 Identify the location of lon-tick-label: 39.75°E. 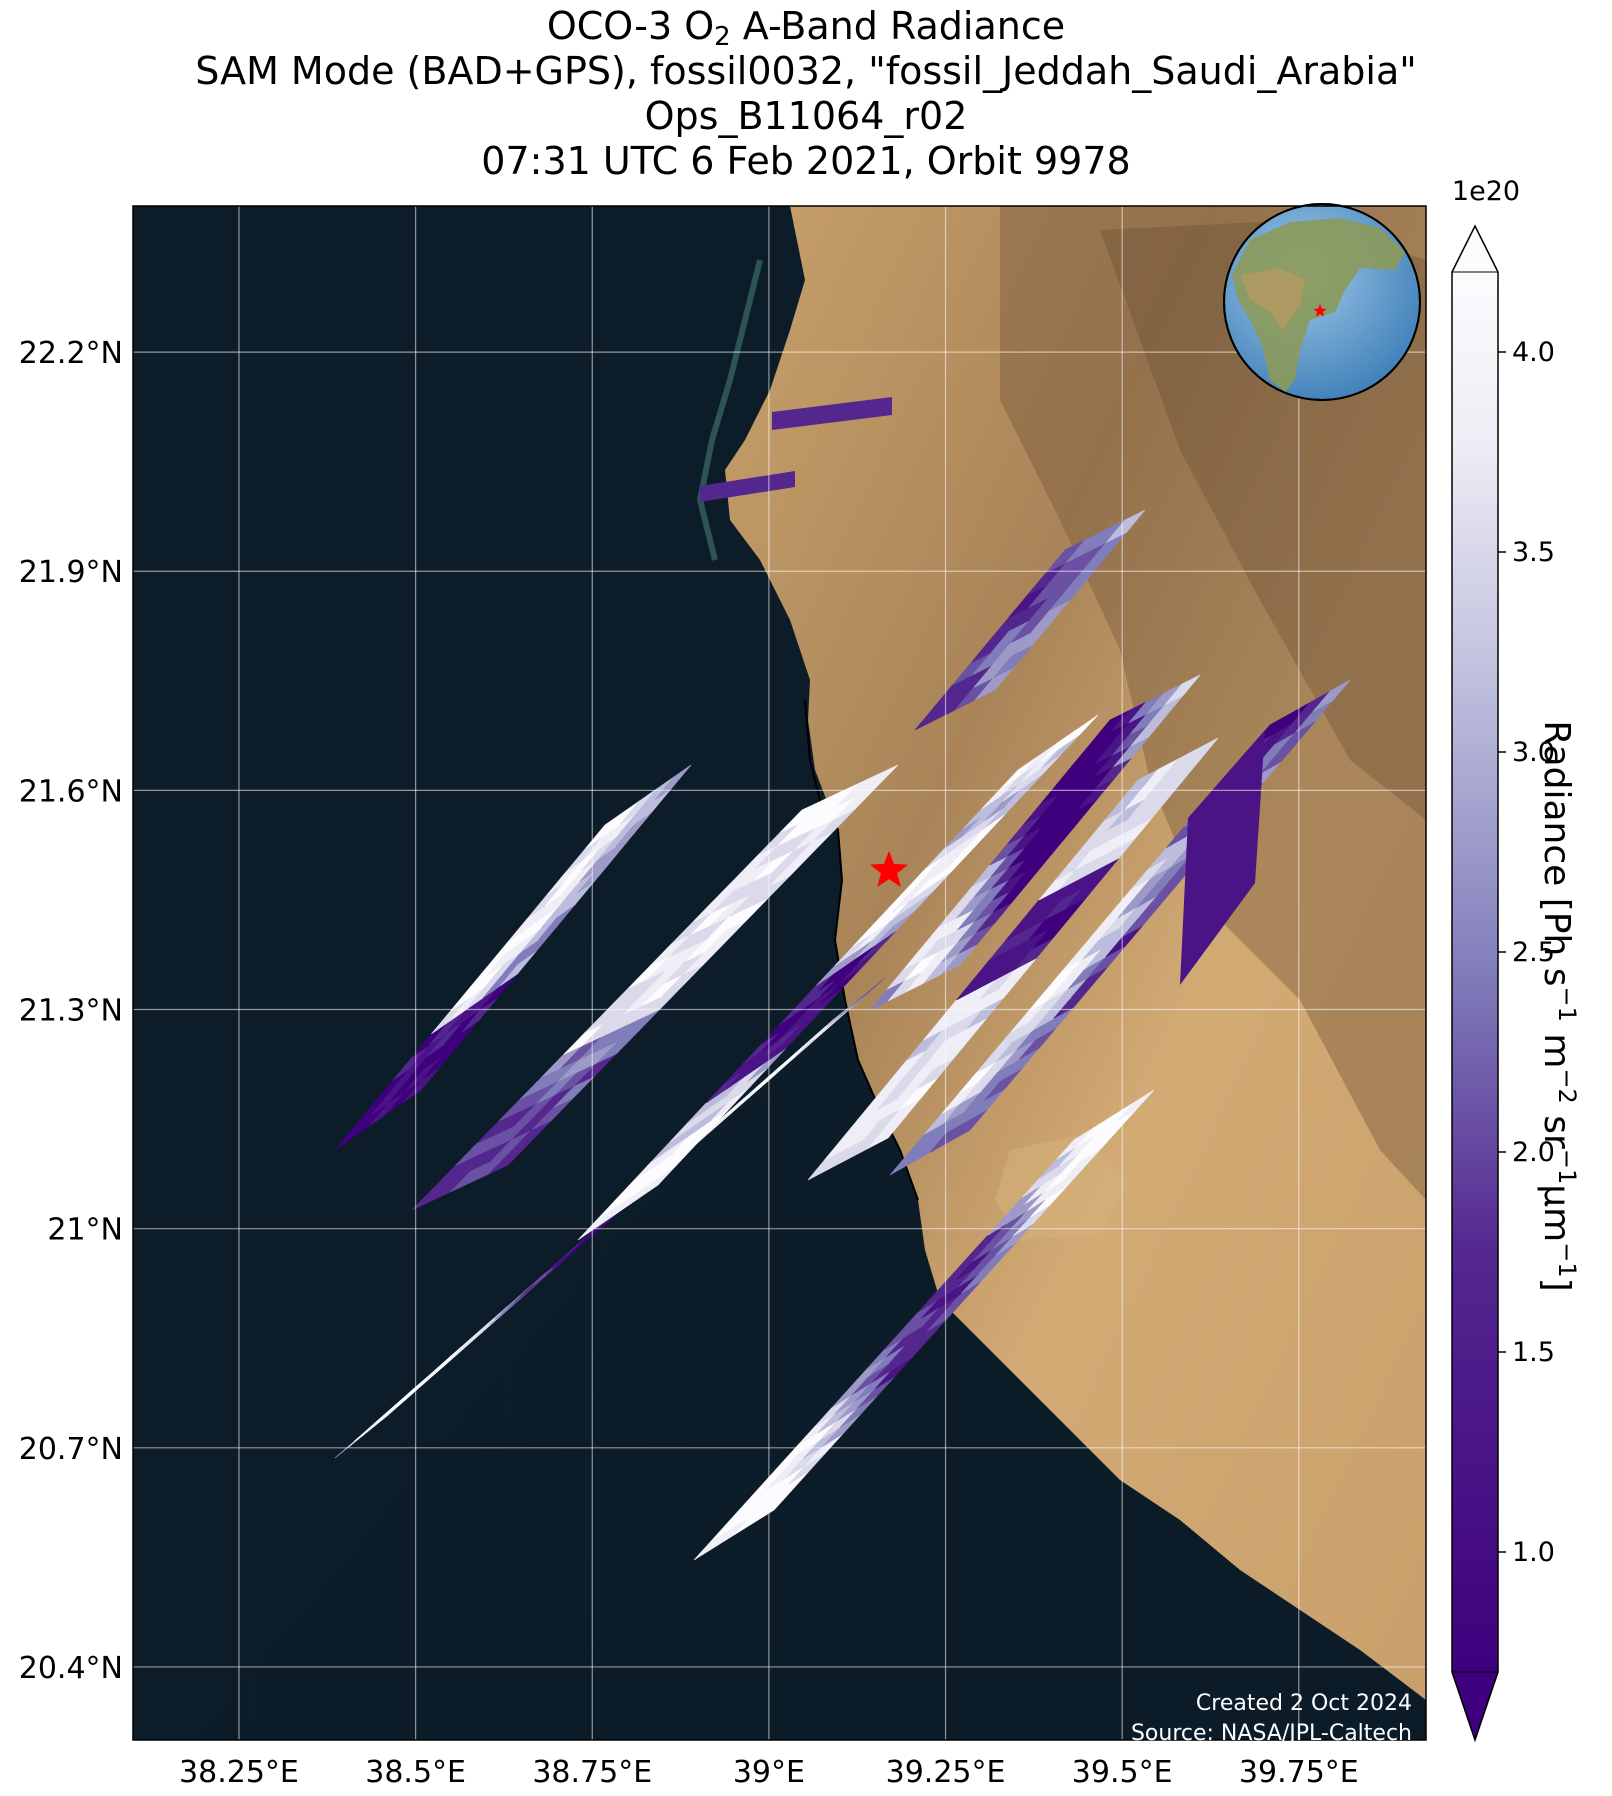
(1299, 1772).